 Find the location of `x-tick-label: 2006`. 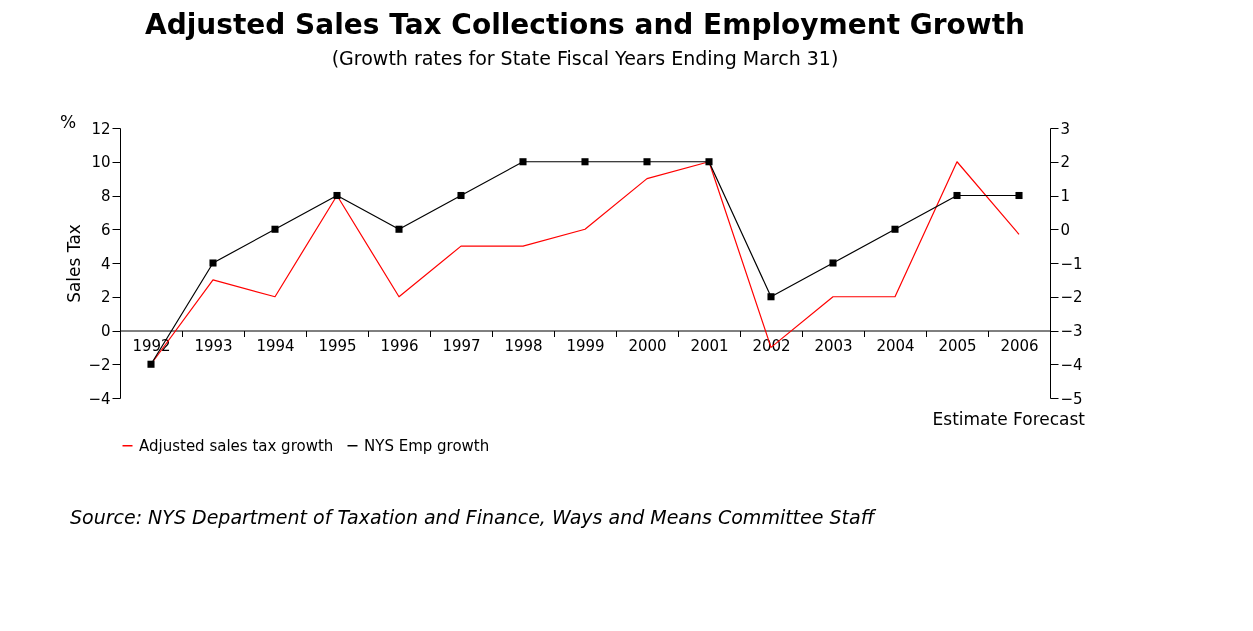

x-tick-label: 2006 is located at coordinates (1019, 346).